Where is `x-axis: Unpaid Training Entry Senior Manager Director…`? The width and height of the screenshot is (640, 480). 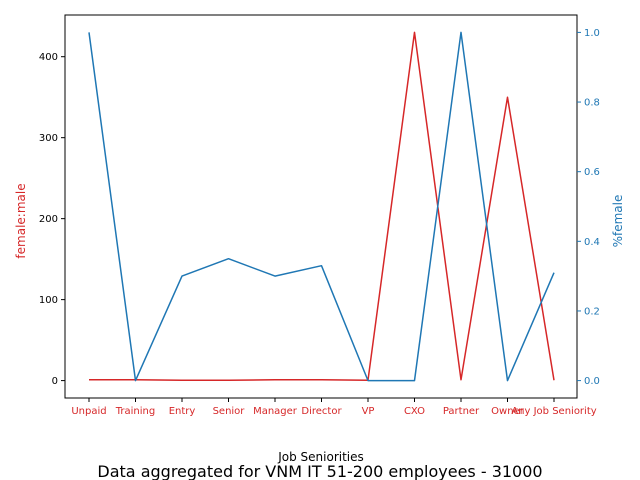
x-axis: Unpaid Training Entry Senior Manager Director… is located at coordinates (334, 407).